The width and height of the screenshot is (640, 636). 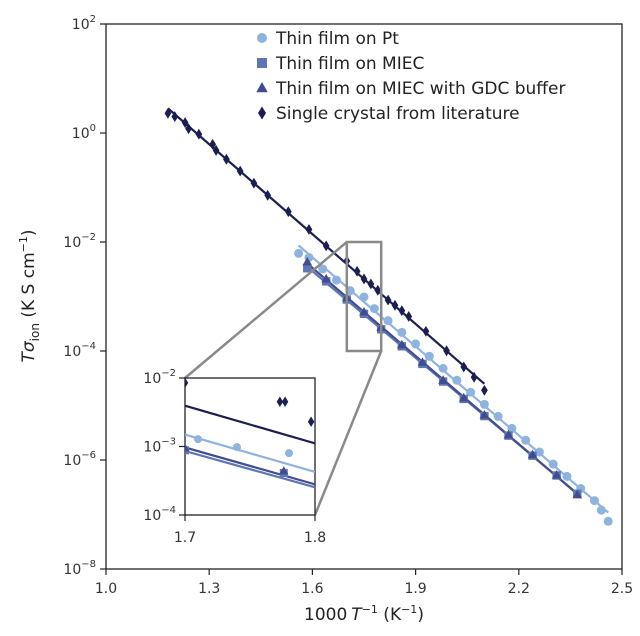 I want to click on y-tick-label: 10², so click(x=84, y=23).